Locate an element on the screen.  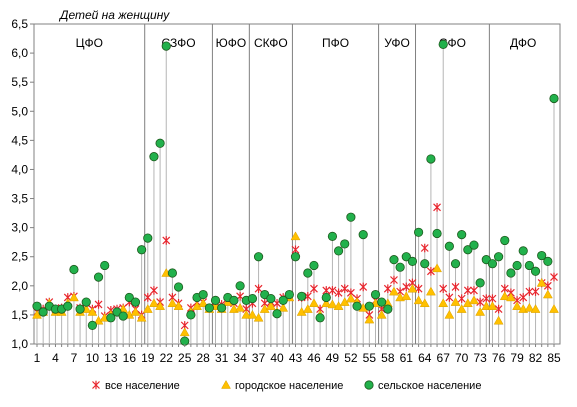
x-tick-label: 31 is located at coordinates (222, 358).